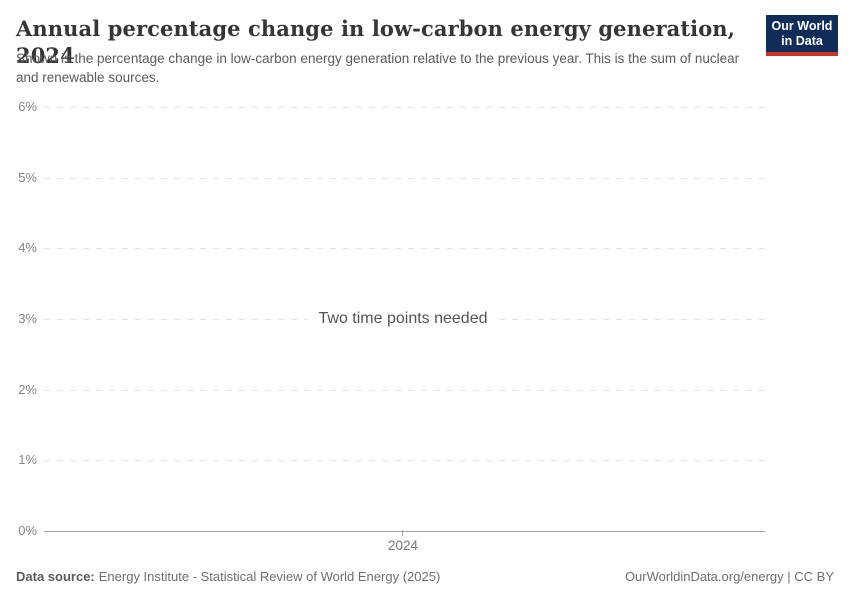 This screenshot has width=850, height=600. I want to click on y-axis-tick-label: 1%, so click(27, 459).